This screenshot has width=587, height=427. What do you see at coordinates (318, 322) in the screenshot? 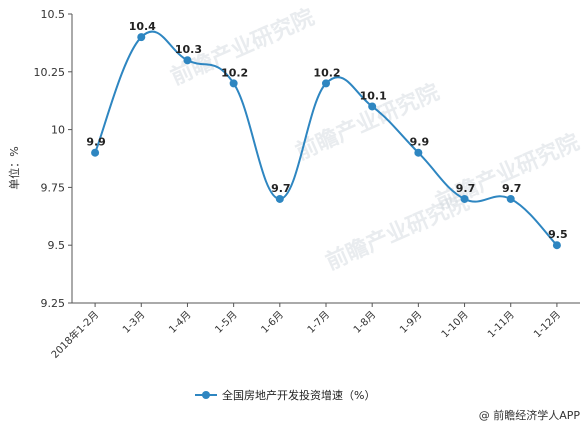
I see `x-tick-label: 1-7月` at bounding box center [318, 322].